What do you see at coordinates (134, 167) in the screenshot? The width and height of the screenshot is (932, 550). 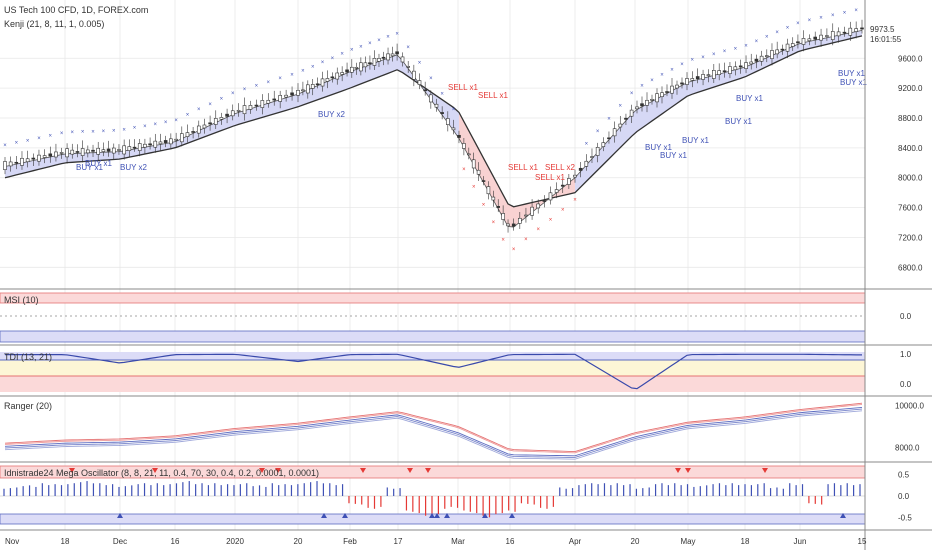 I see `buy-signal-label: BUY x2` at bounding box center [134, 167].